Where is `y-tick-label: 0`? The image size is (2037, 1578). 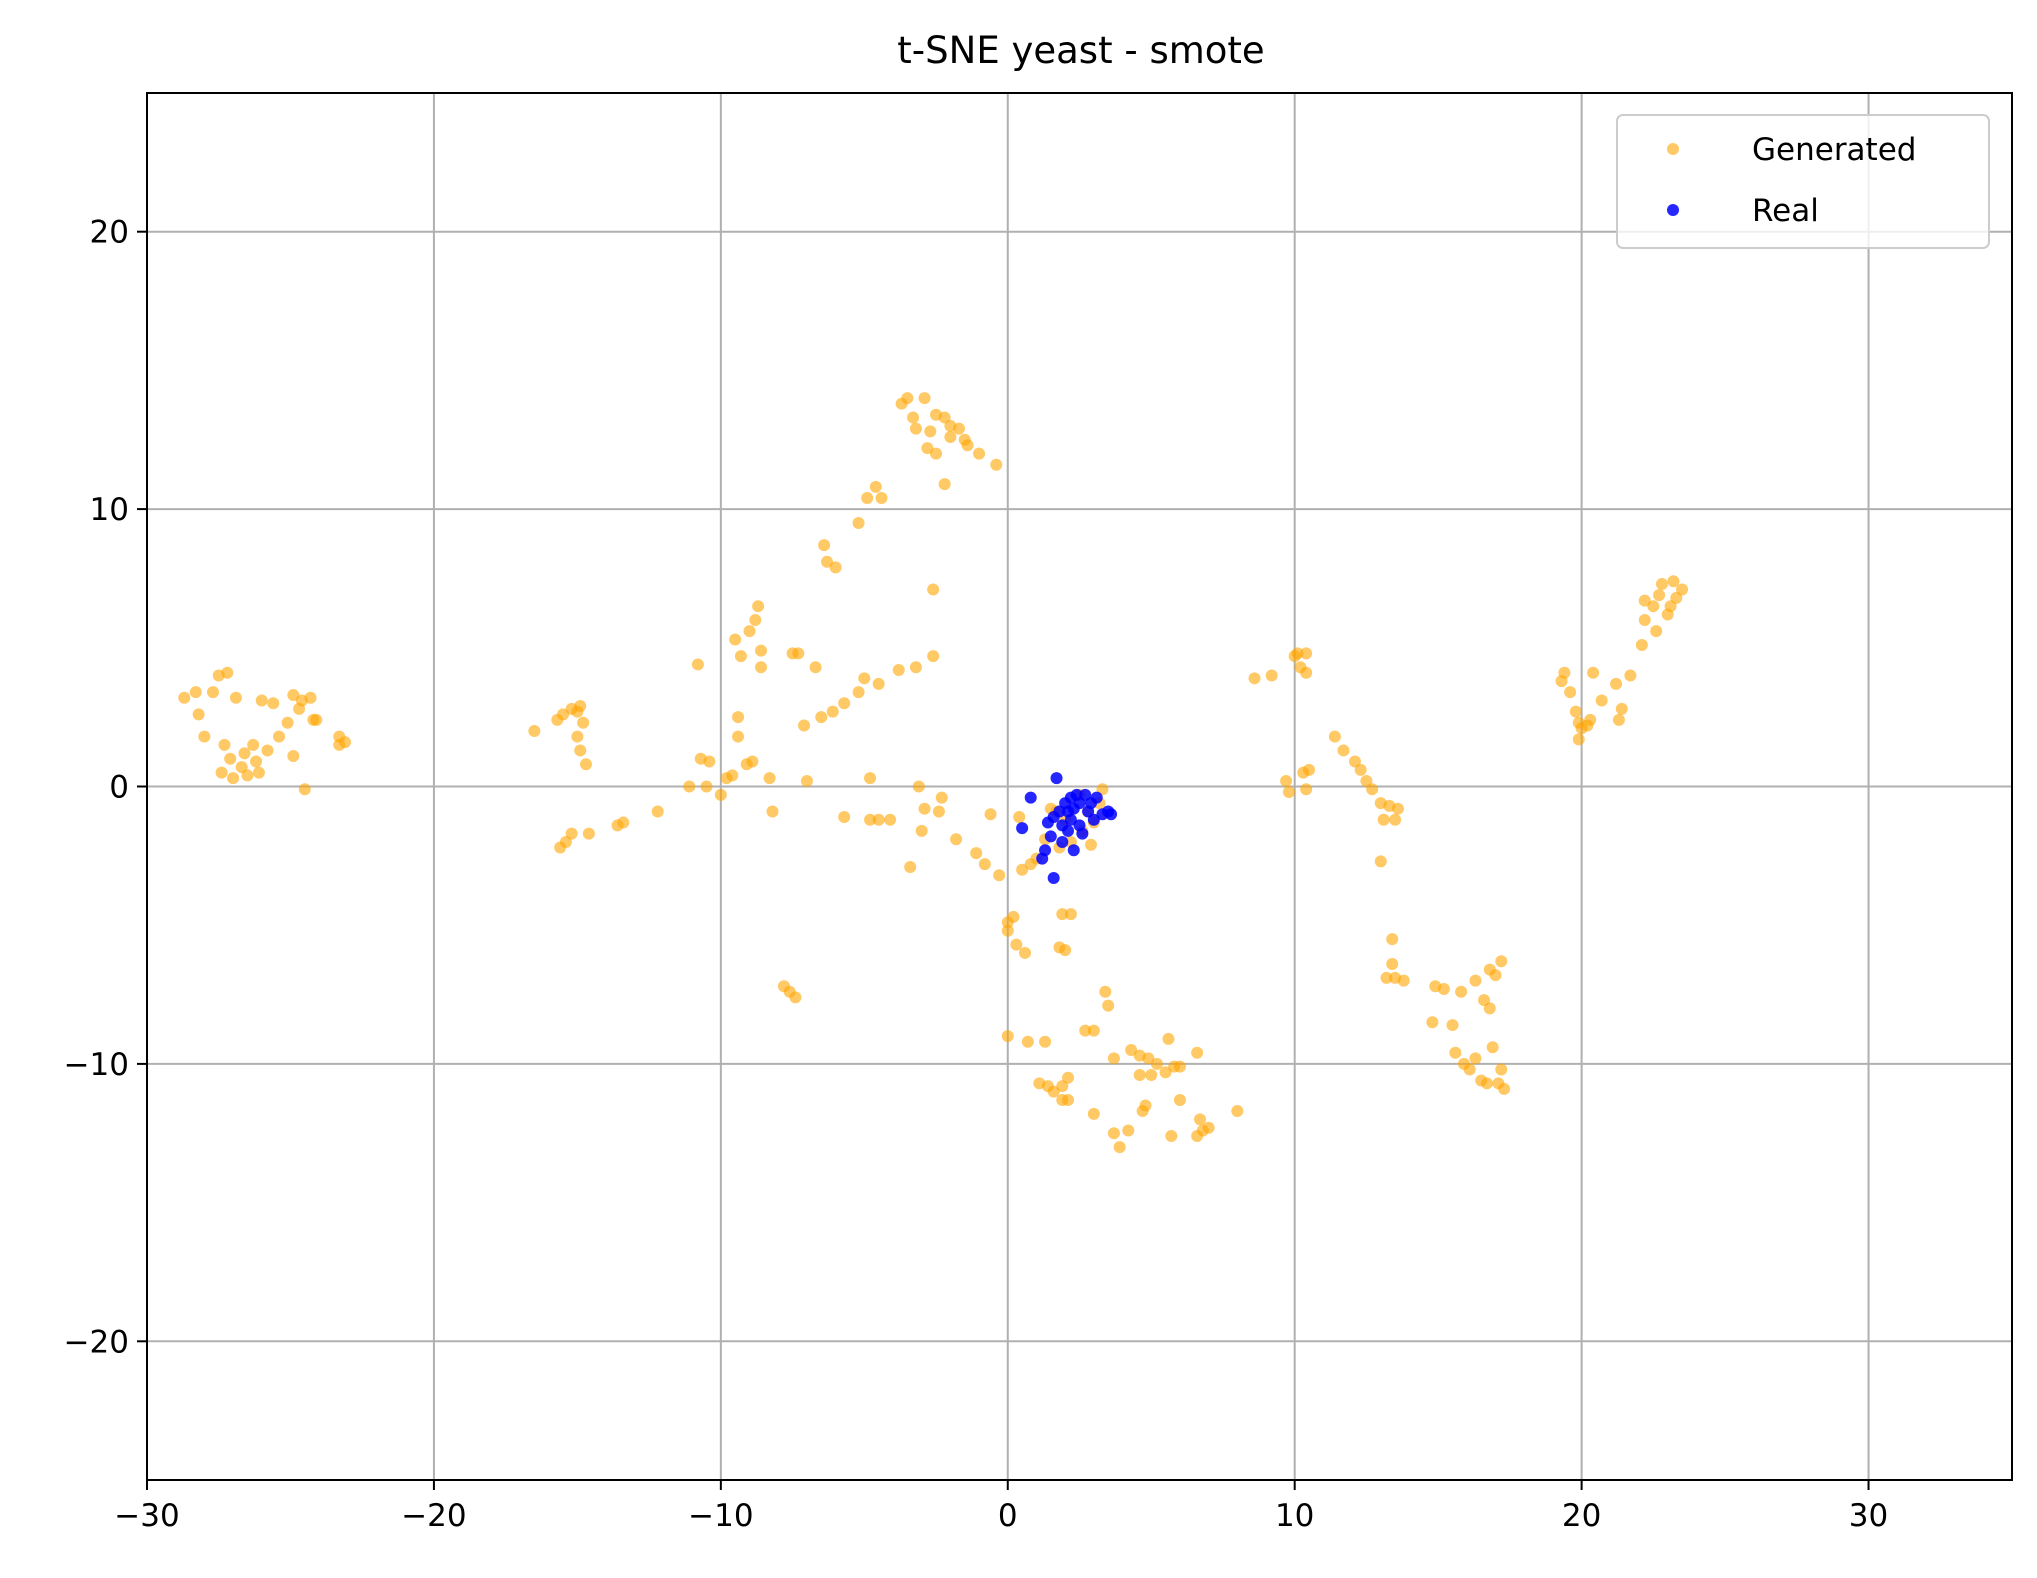 y-tick-label: 0 is located at coordinates (119, 788).